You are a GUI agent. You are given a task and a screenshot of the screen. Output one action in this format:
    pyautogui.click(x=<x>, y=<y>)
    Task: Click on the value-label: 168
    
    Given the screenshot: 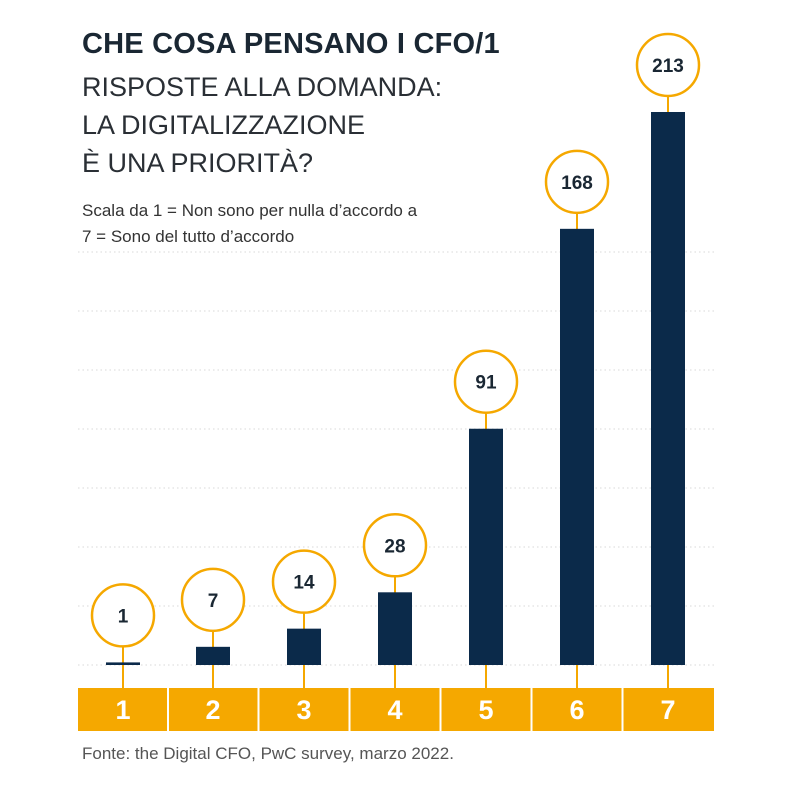 What is the action you would take?
    pyautogui.click(x=577, y=183)
    